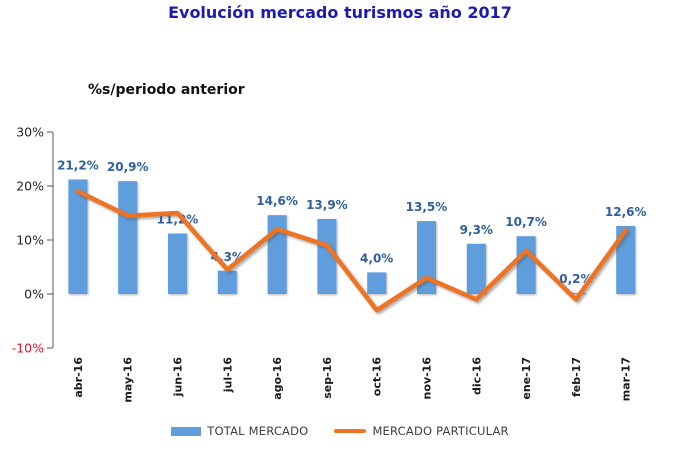  I want to click on x-axis-label-ago-16: ago-16, so click(277, 378).